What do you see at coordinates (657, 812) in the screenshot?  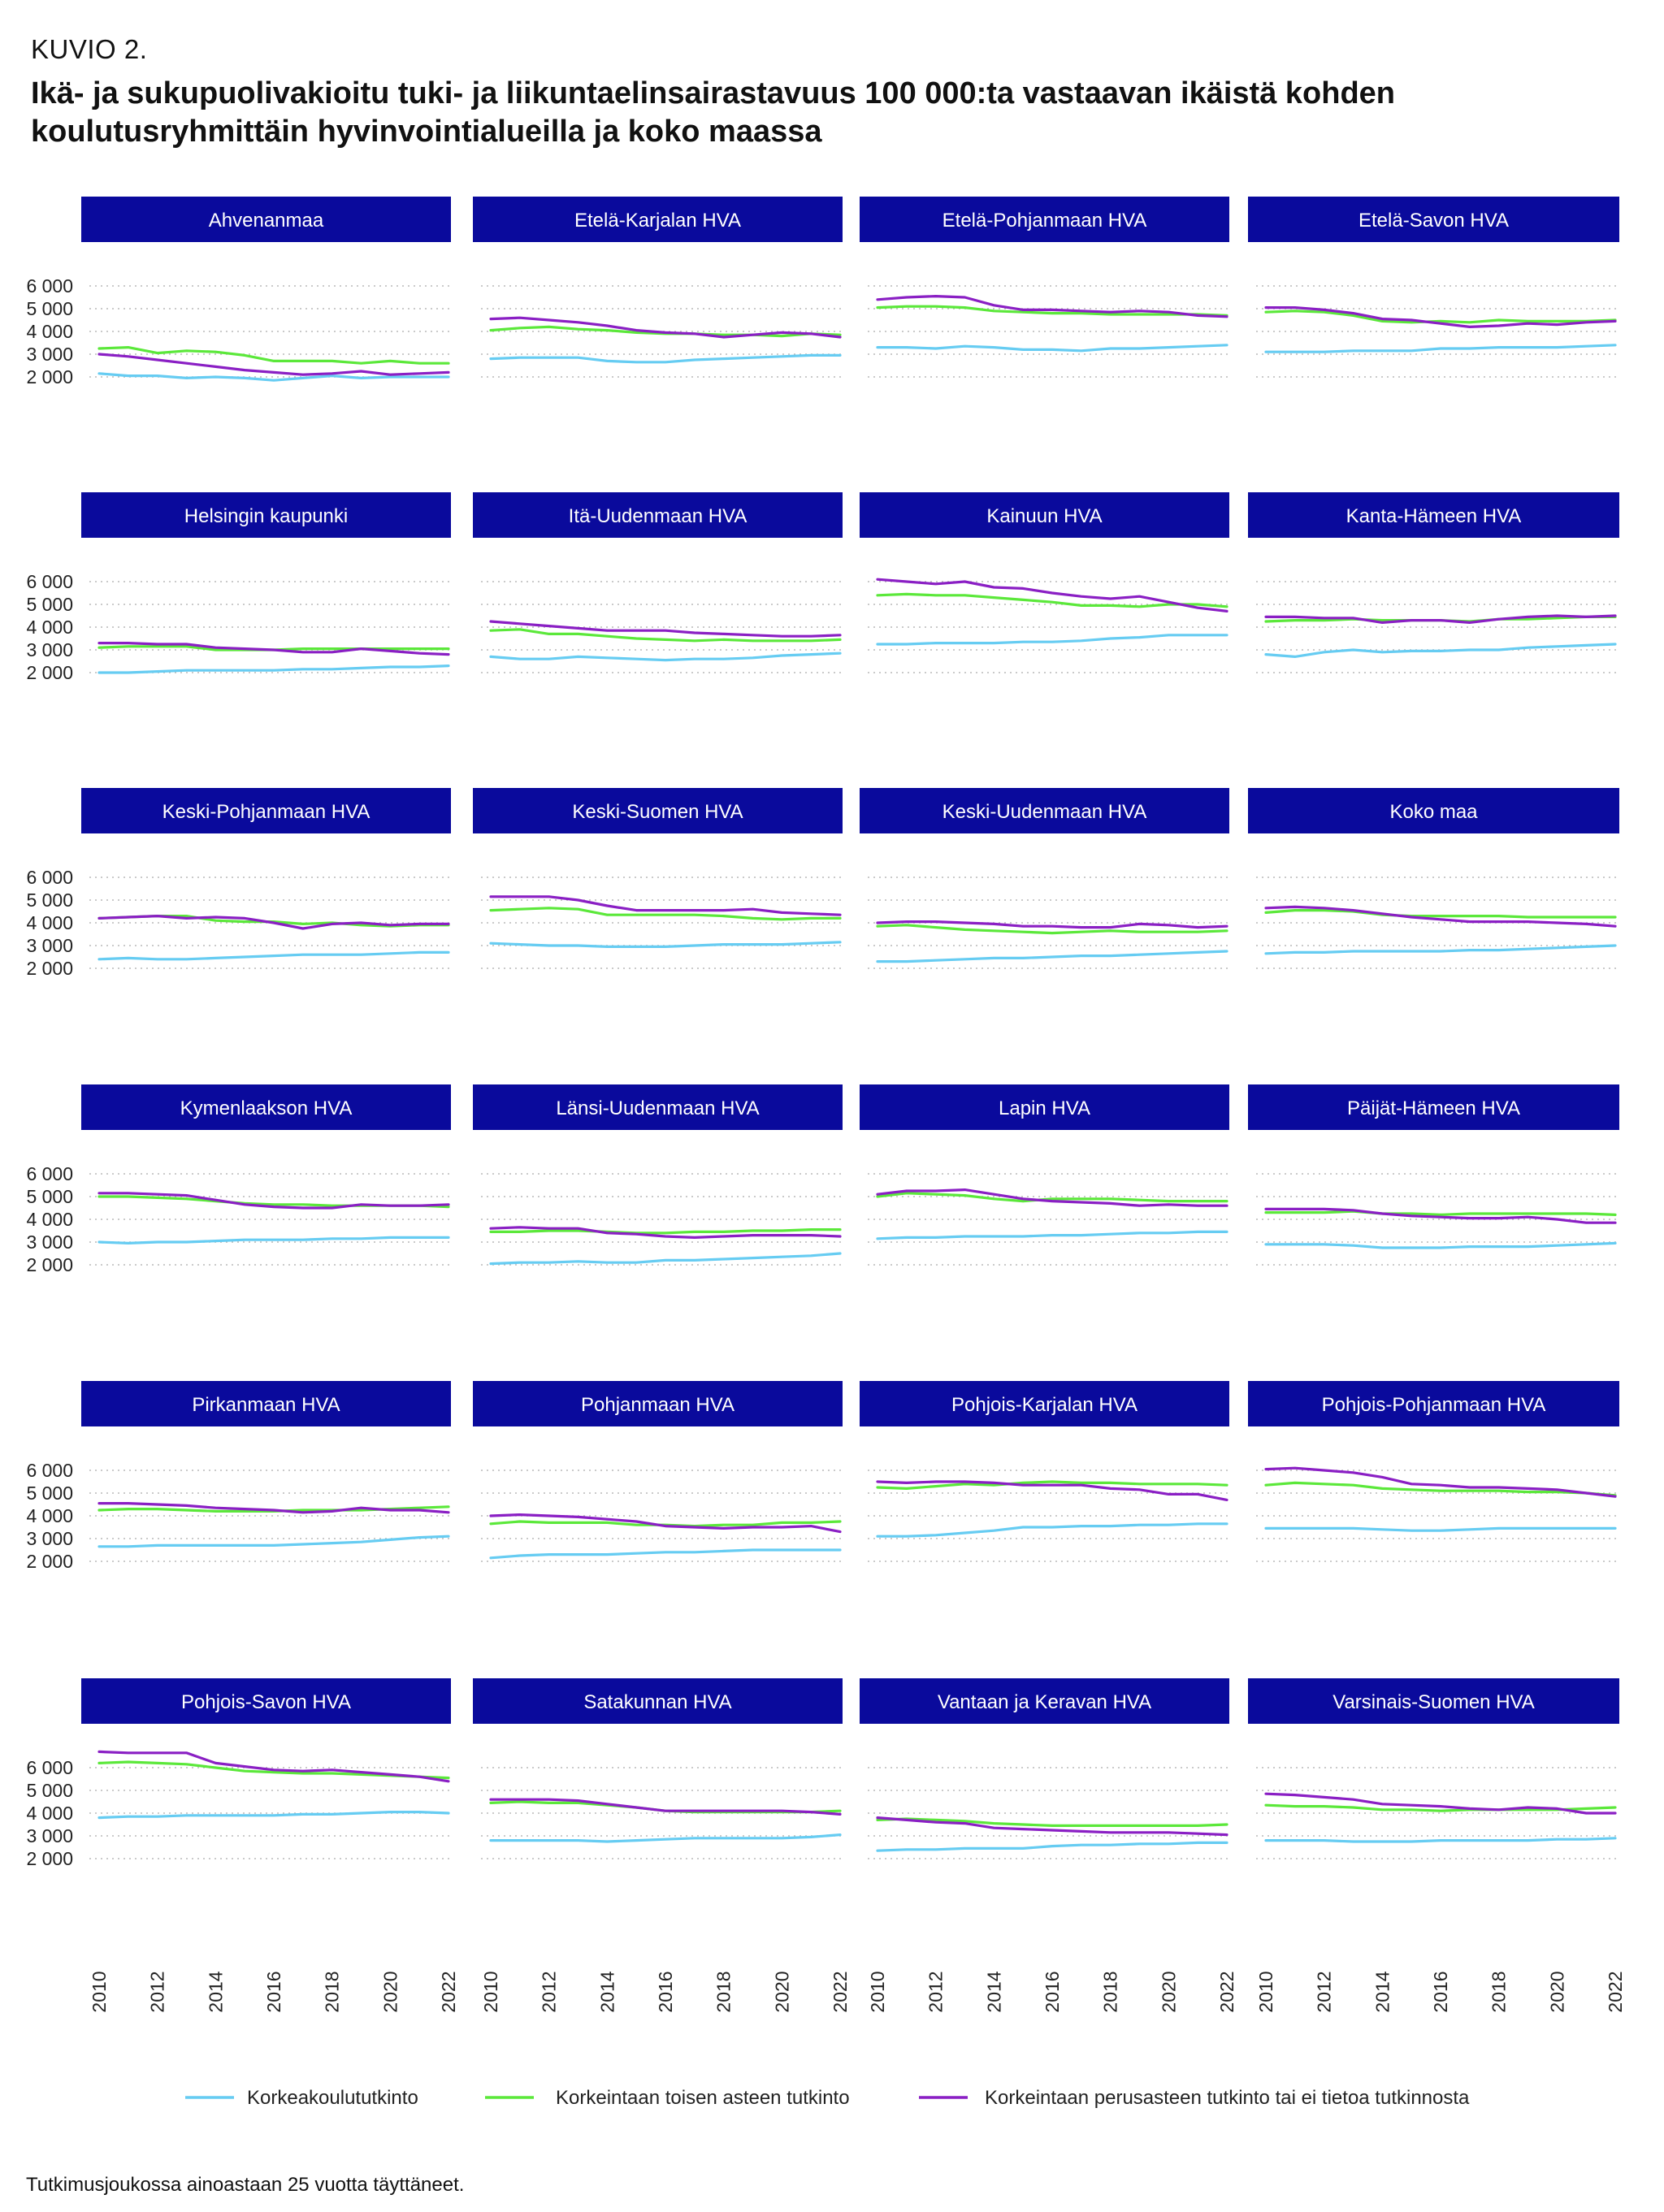 I see `panel-title: Keski-Suomen HVA` at bounding box center [657, 812].